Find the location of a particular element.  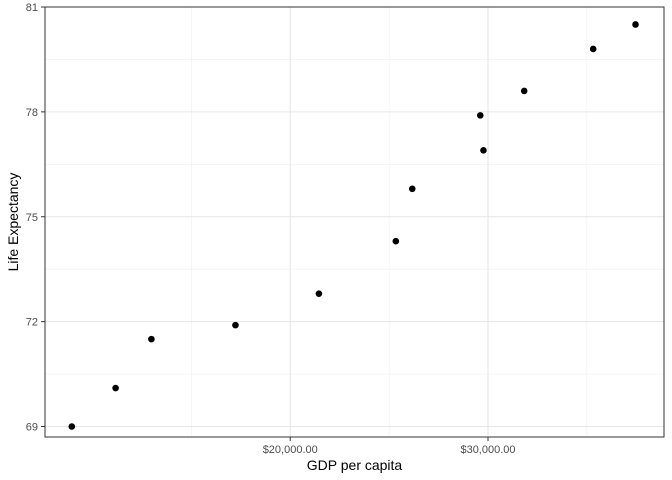

x-axis-title: GDP per capita is located at coordinates (355, 465).